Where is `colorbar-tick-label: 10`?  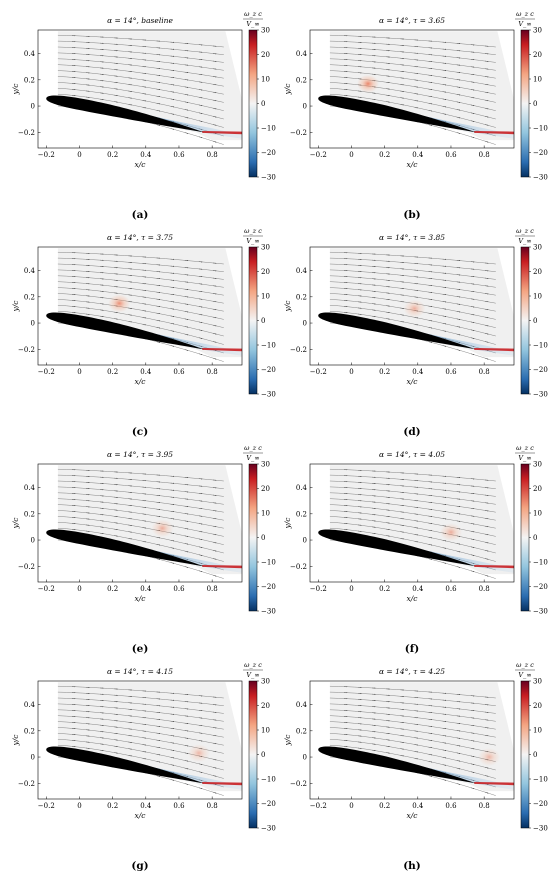 colorbar-tick-label: 10 is located at coordinates (265, 731).